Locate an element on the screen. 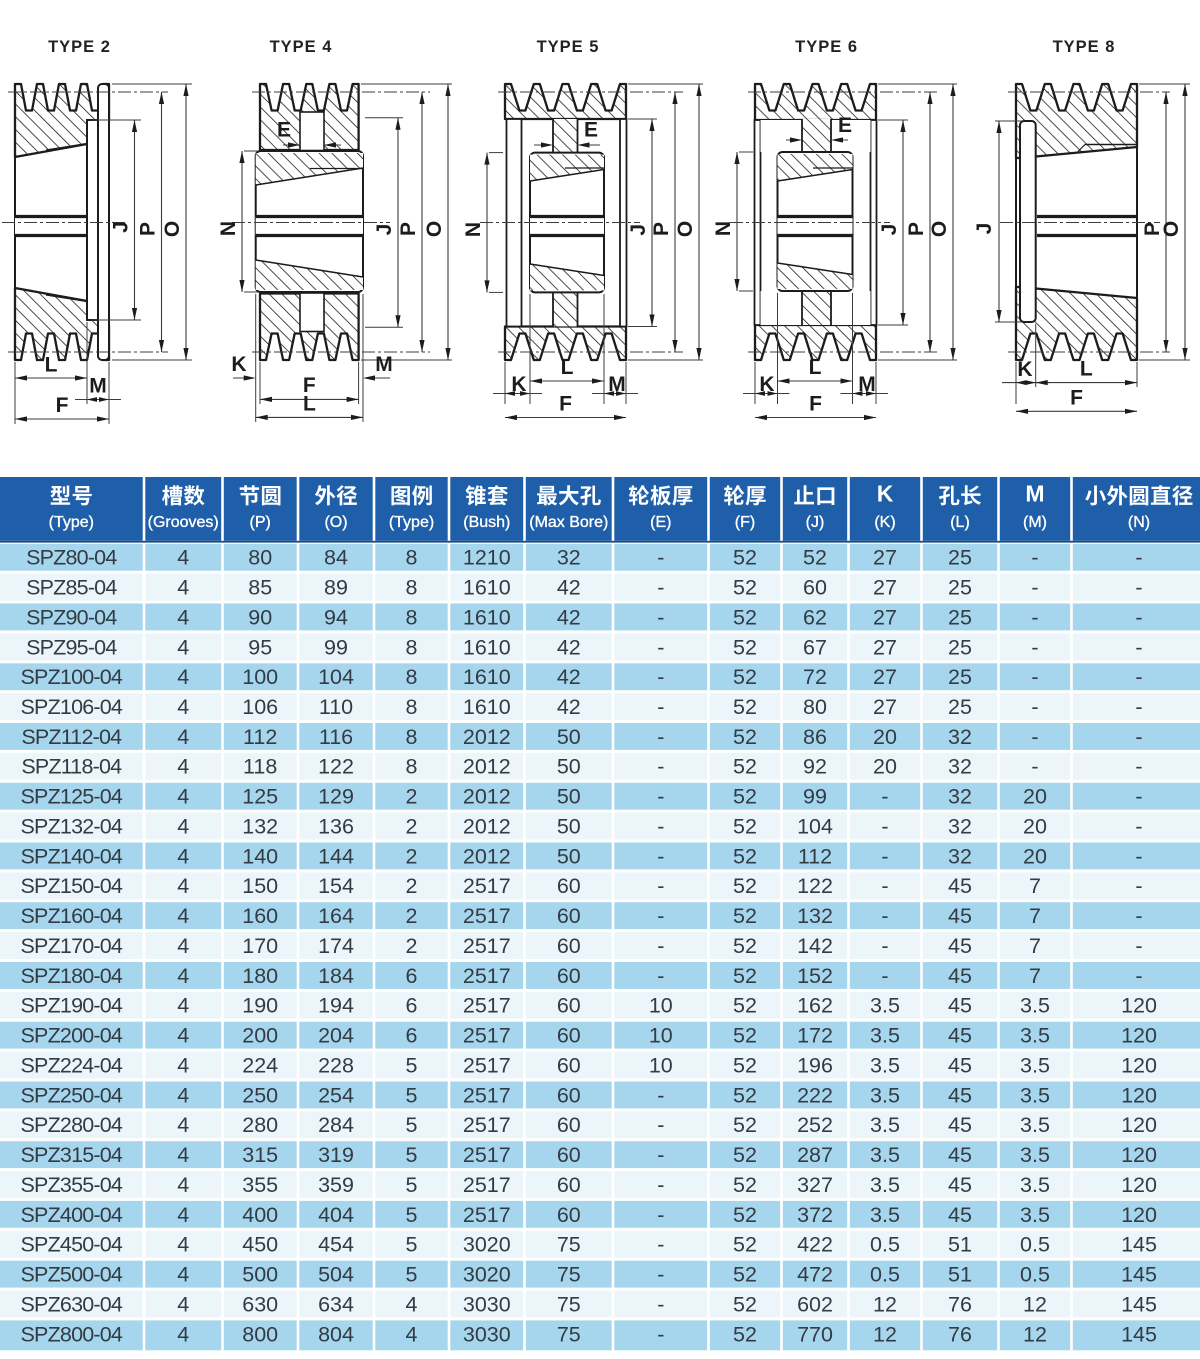 The image size is (1200, 1359). svg-text: 67 is located at coordinates (815, 647).